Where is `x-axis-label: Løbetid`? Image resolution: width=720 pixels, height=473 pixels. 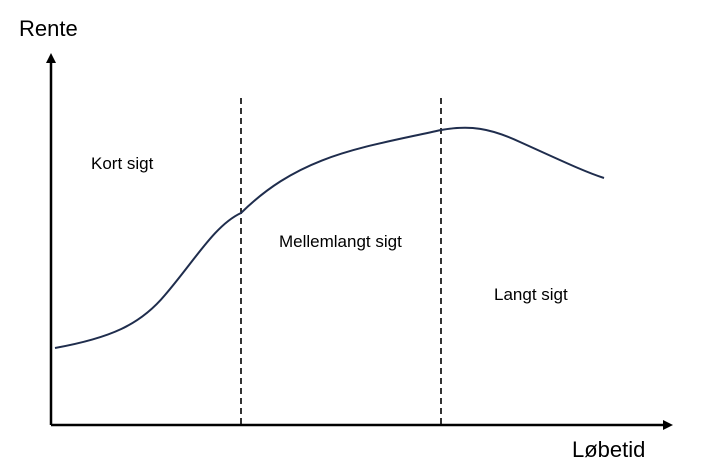
x-axis-label: Løbetid is located at coordinates (609, 449).